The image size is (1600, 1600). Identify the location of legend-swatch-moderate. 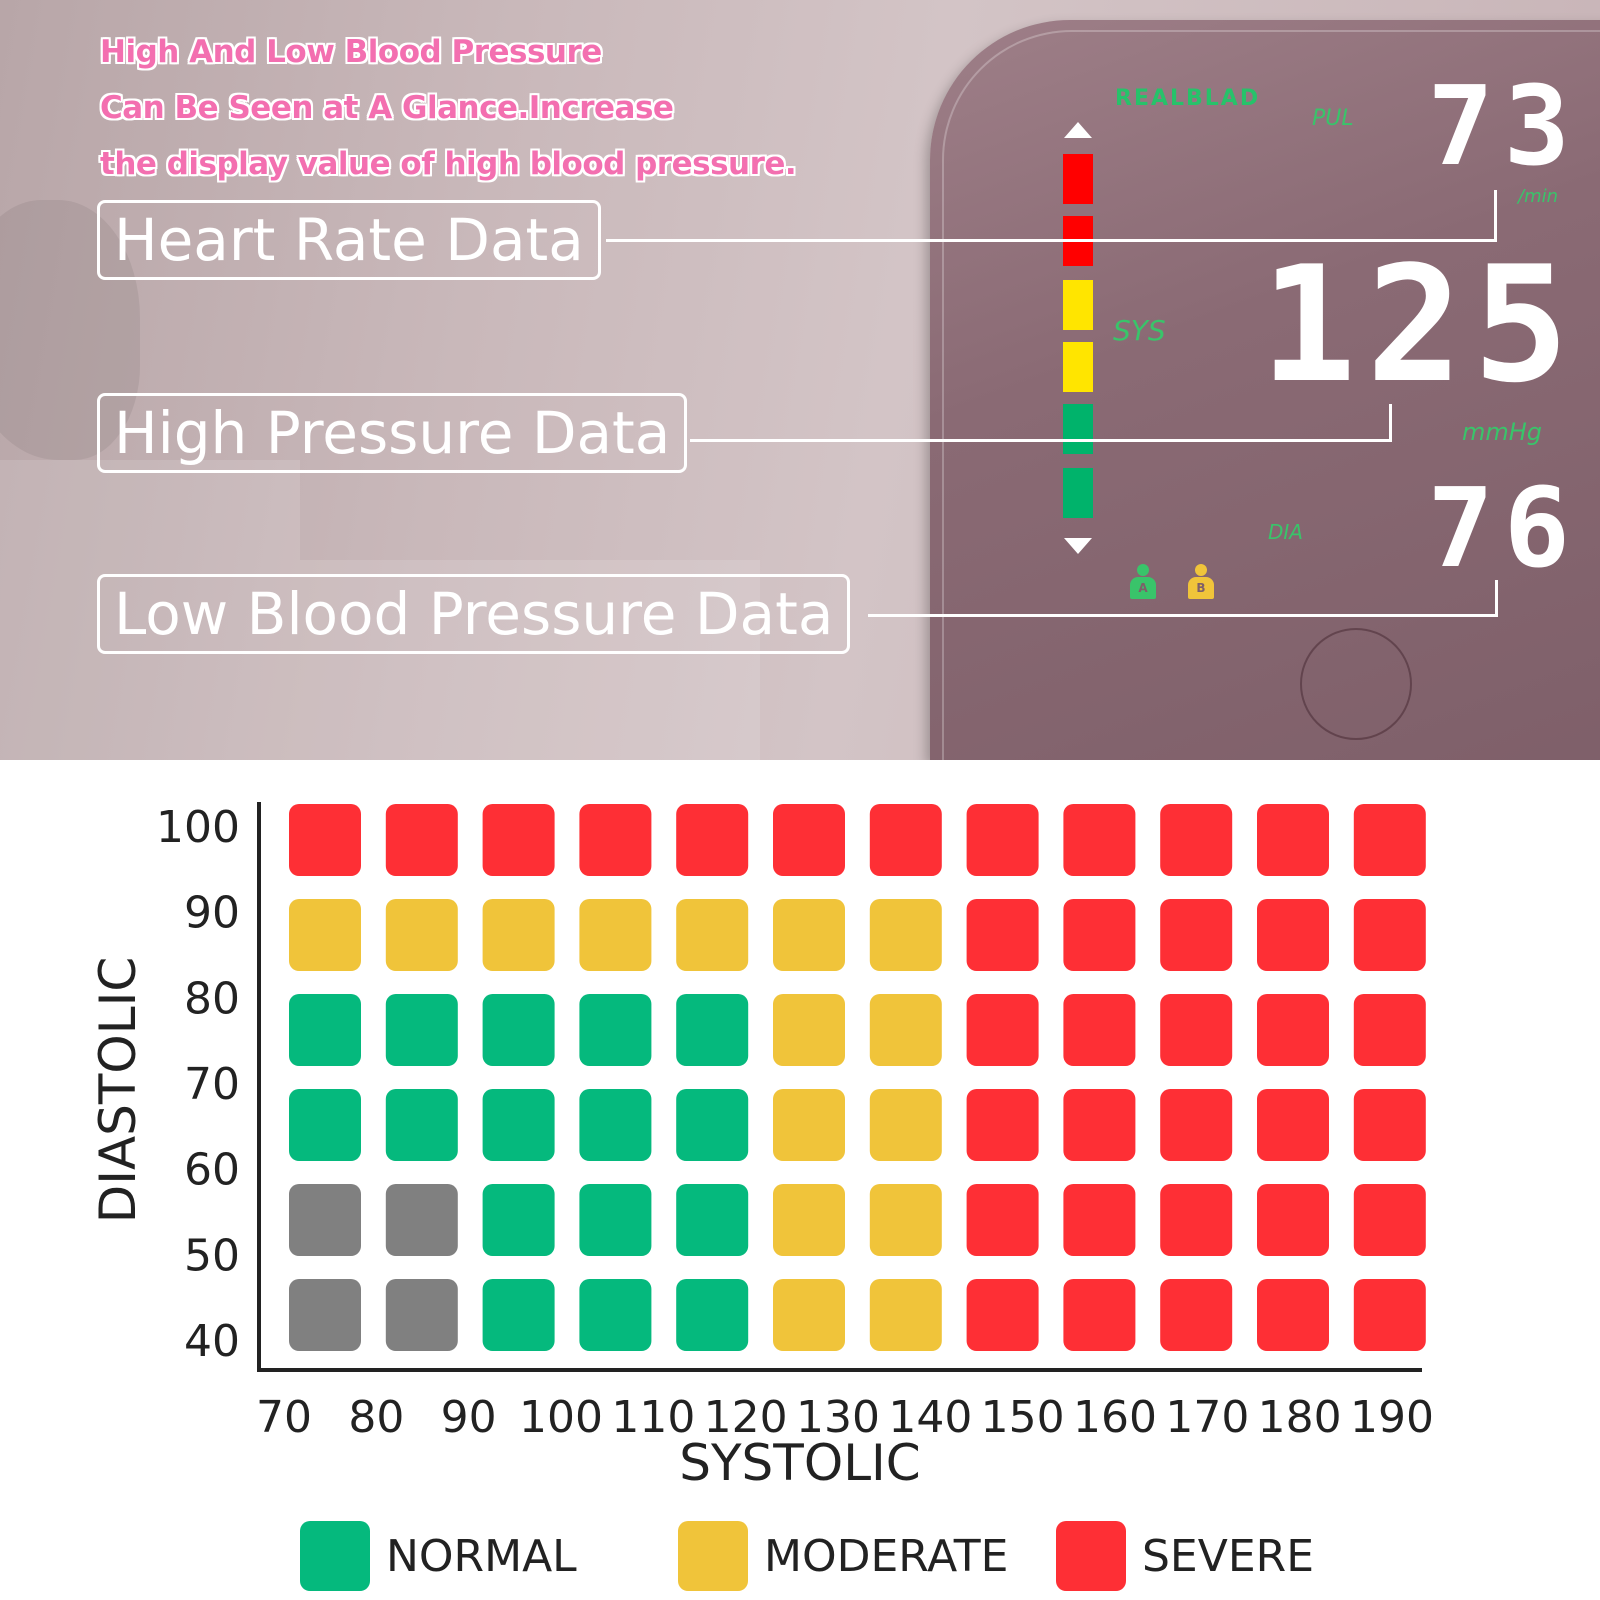
(713, 1556).